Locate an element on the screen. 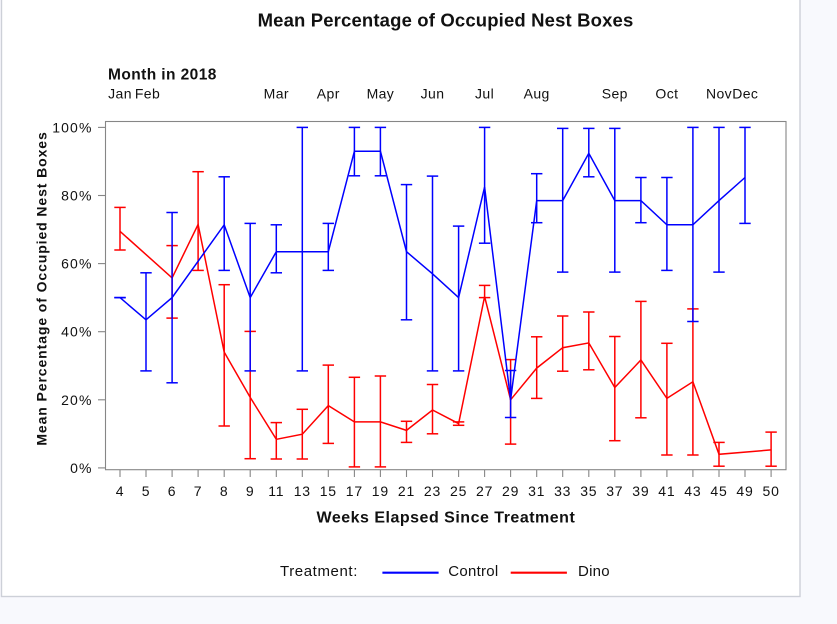  svg-text: Dino is located at coordinates (594, 571).